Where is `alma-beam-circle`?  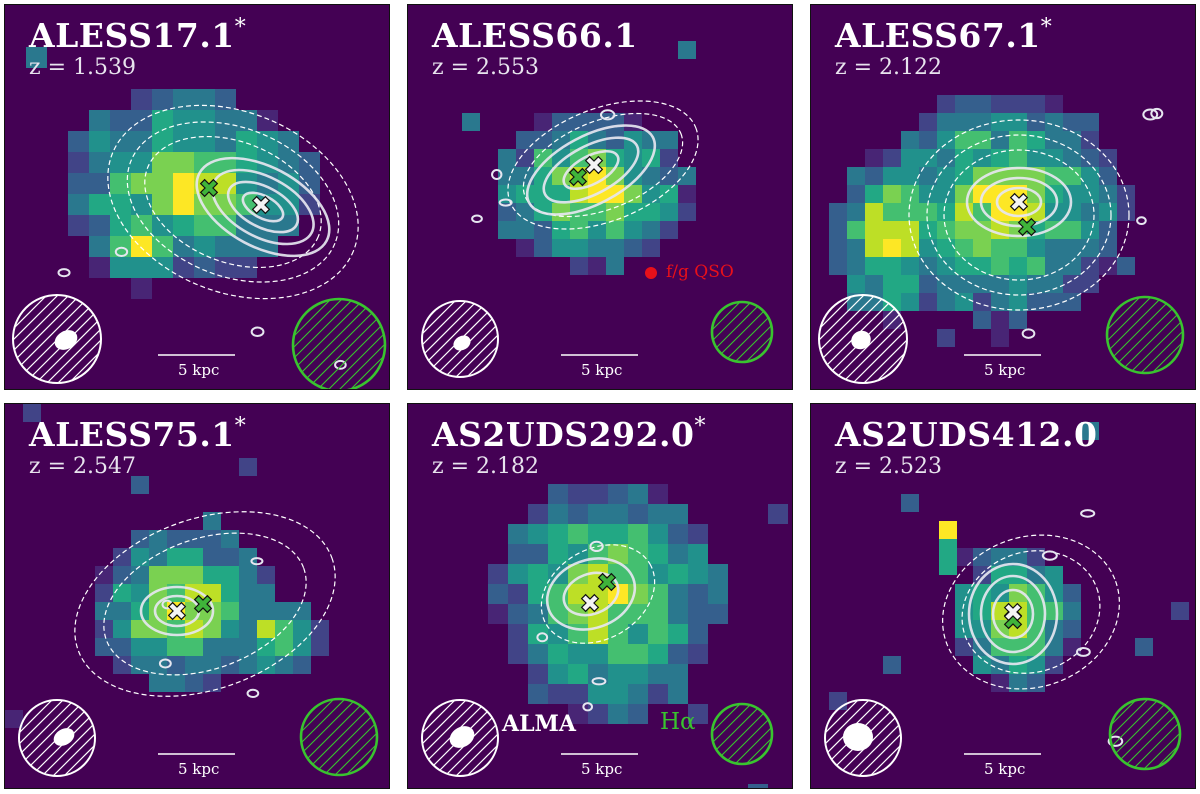
alma-beam-circle is located at coordinates (863, 339).